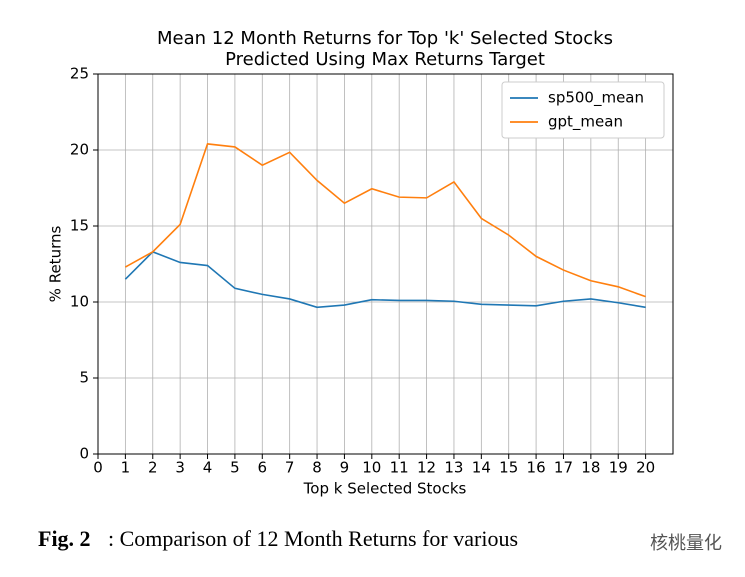 This screenshot has width=745, height=577. What do you see at coordinates (618, 468) in the screenshot?
I see `x-tick-label: 19` at bounding box center [618, 468].